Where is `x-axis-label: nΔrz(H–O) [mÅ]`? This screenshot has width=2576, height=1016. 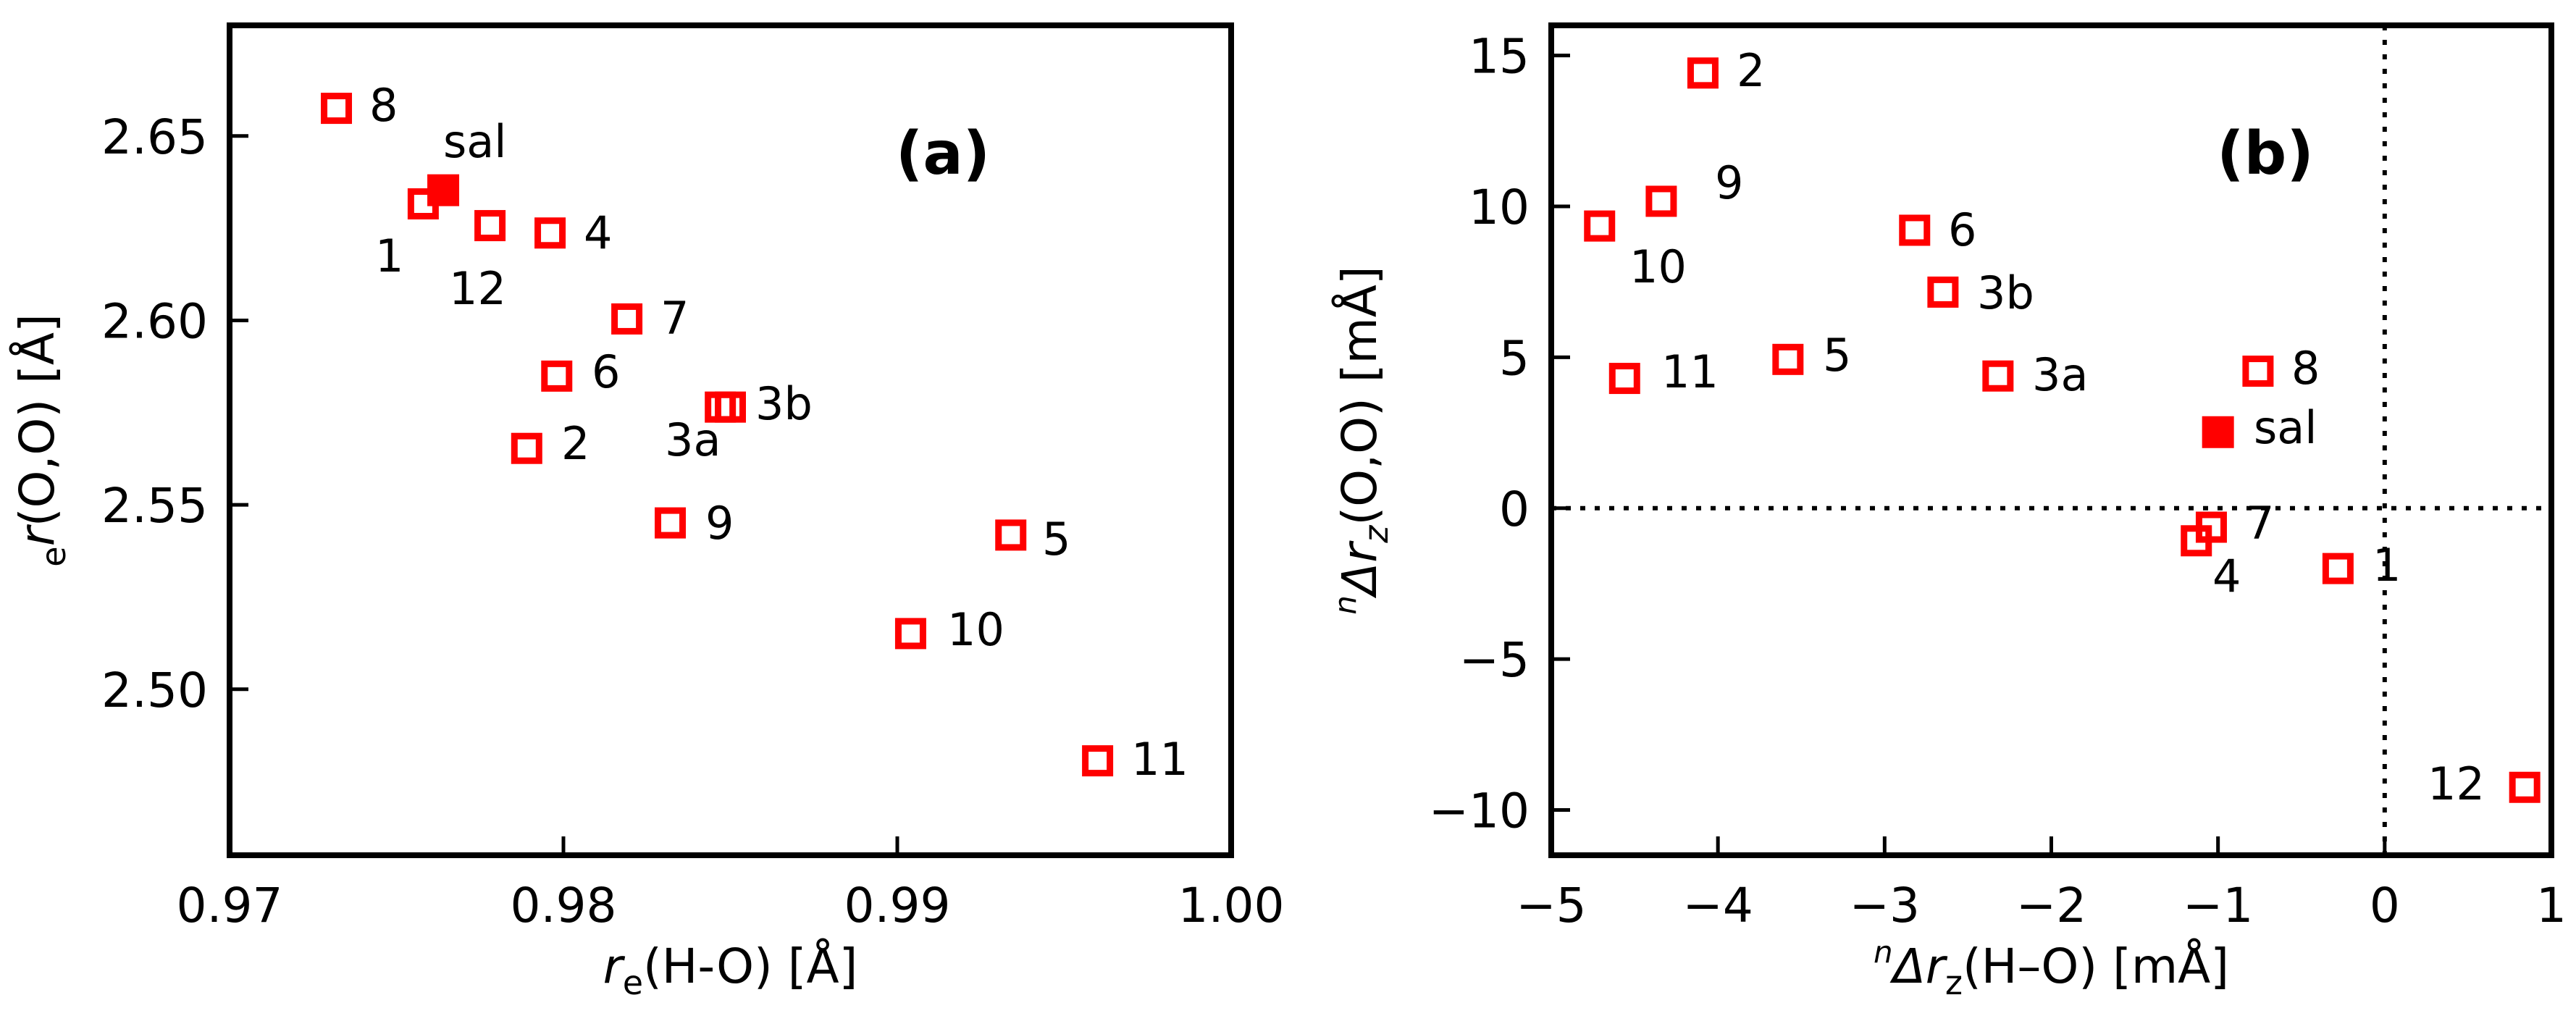
x-axis-label: nΔrz(H–O) [mÅ] is located at coordinates (2051, 968).